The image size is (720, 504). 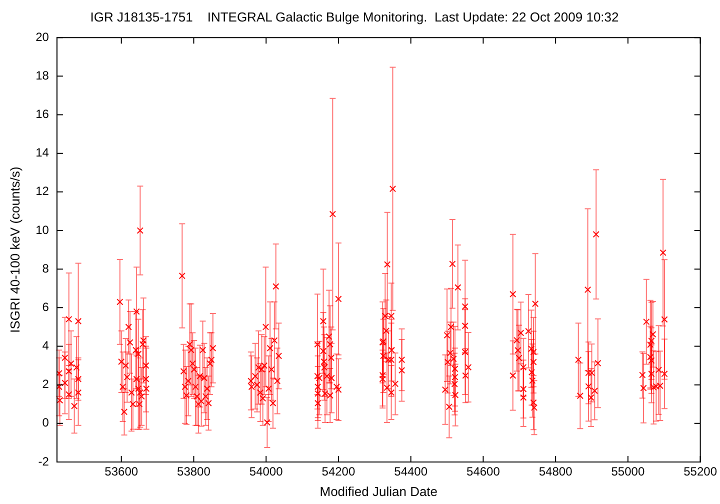 What do you see at coordinates (194, 471) in the screenshot?
I see `x-tick-label: 53800` at bounding box center [194, 471].